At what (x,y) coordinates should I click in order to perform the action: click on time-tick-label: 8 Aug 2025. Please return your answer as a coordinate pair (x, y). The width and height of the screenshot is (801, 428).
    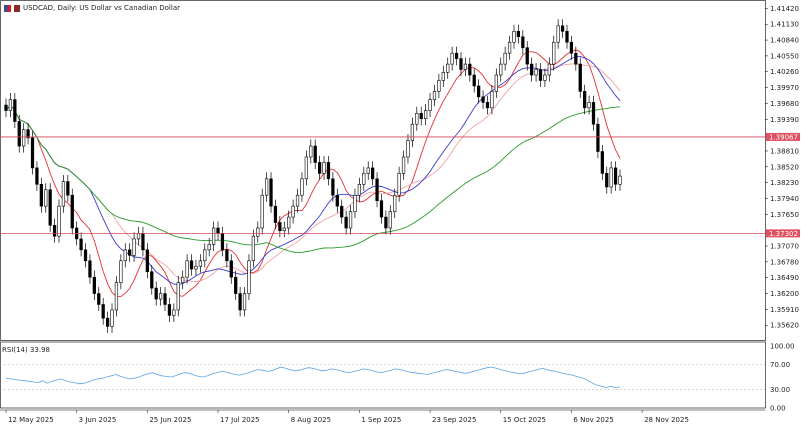
    Looking at the image, I should click on (311, 420).